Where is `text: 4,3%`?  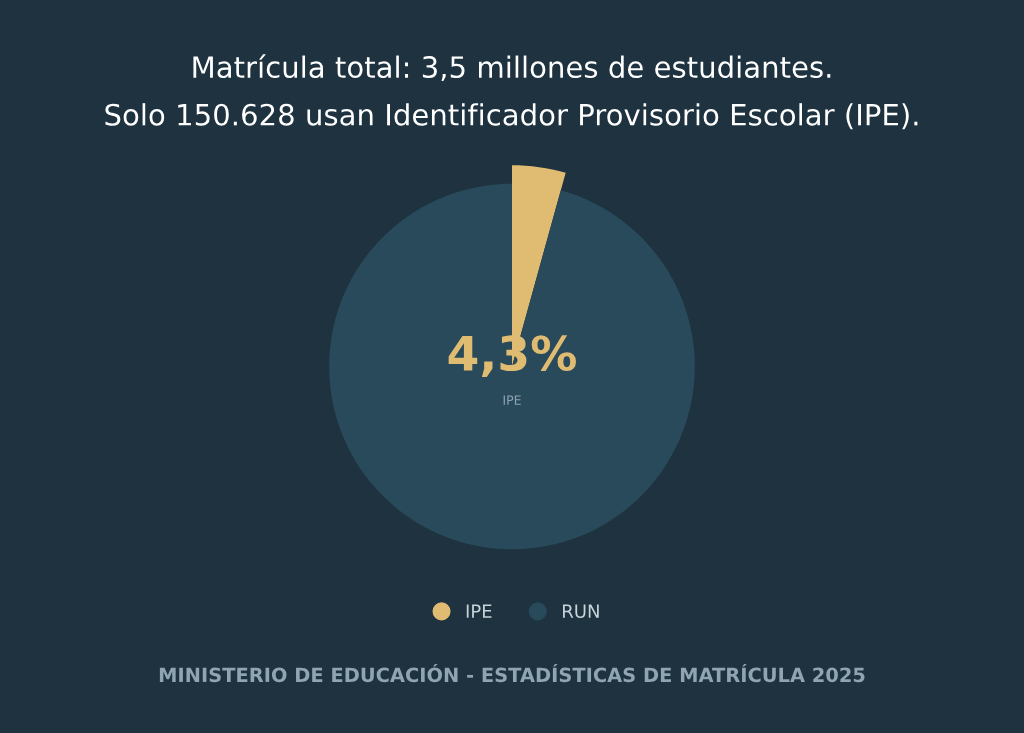
text: 4,3% is located at coordinates (512, 356).